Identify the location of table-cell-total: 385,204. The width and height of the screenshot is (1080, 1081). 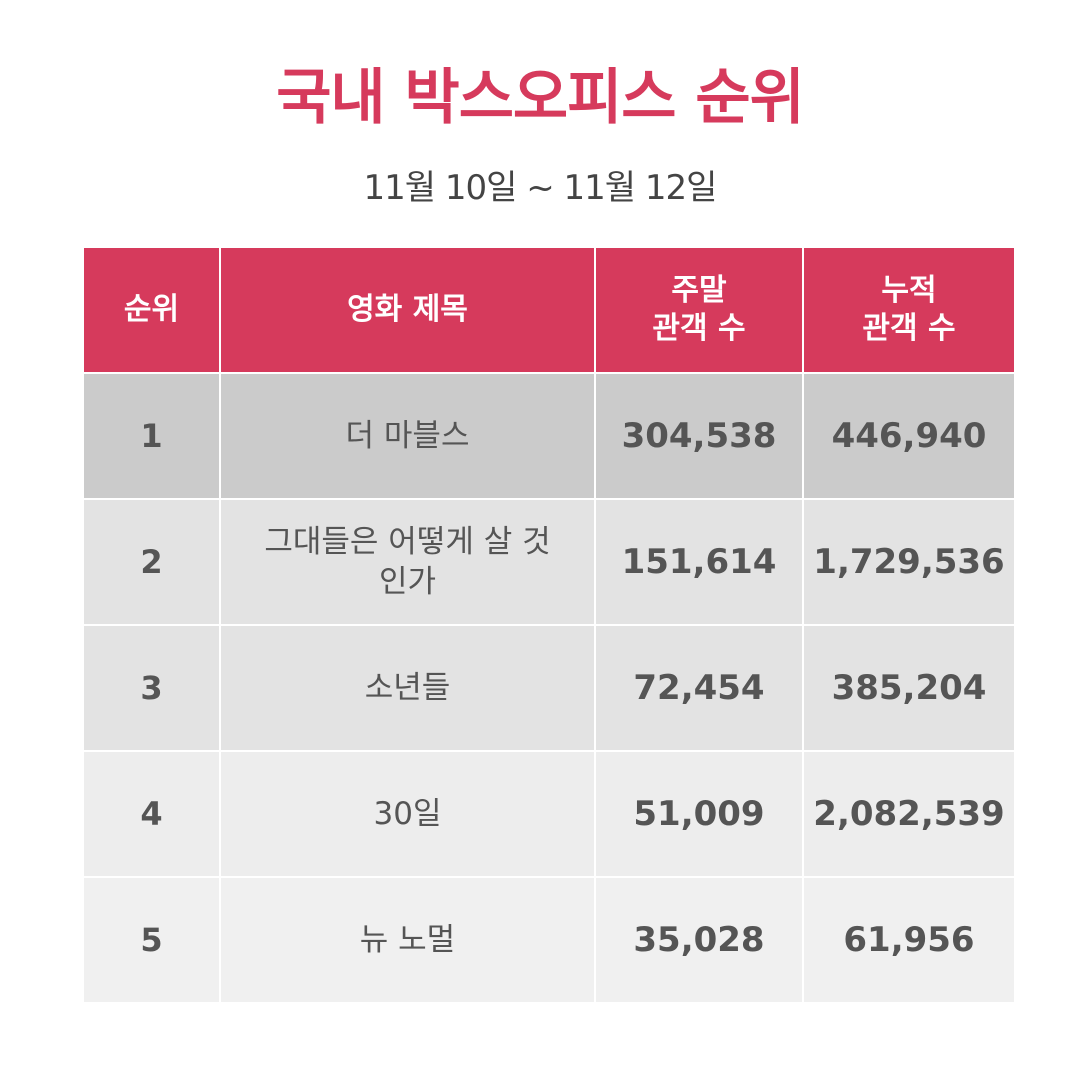
(909, 688).